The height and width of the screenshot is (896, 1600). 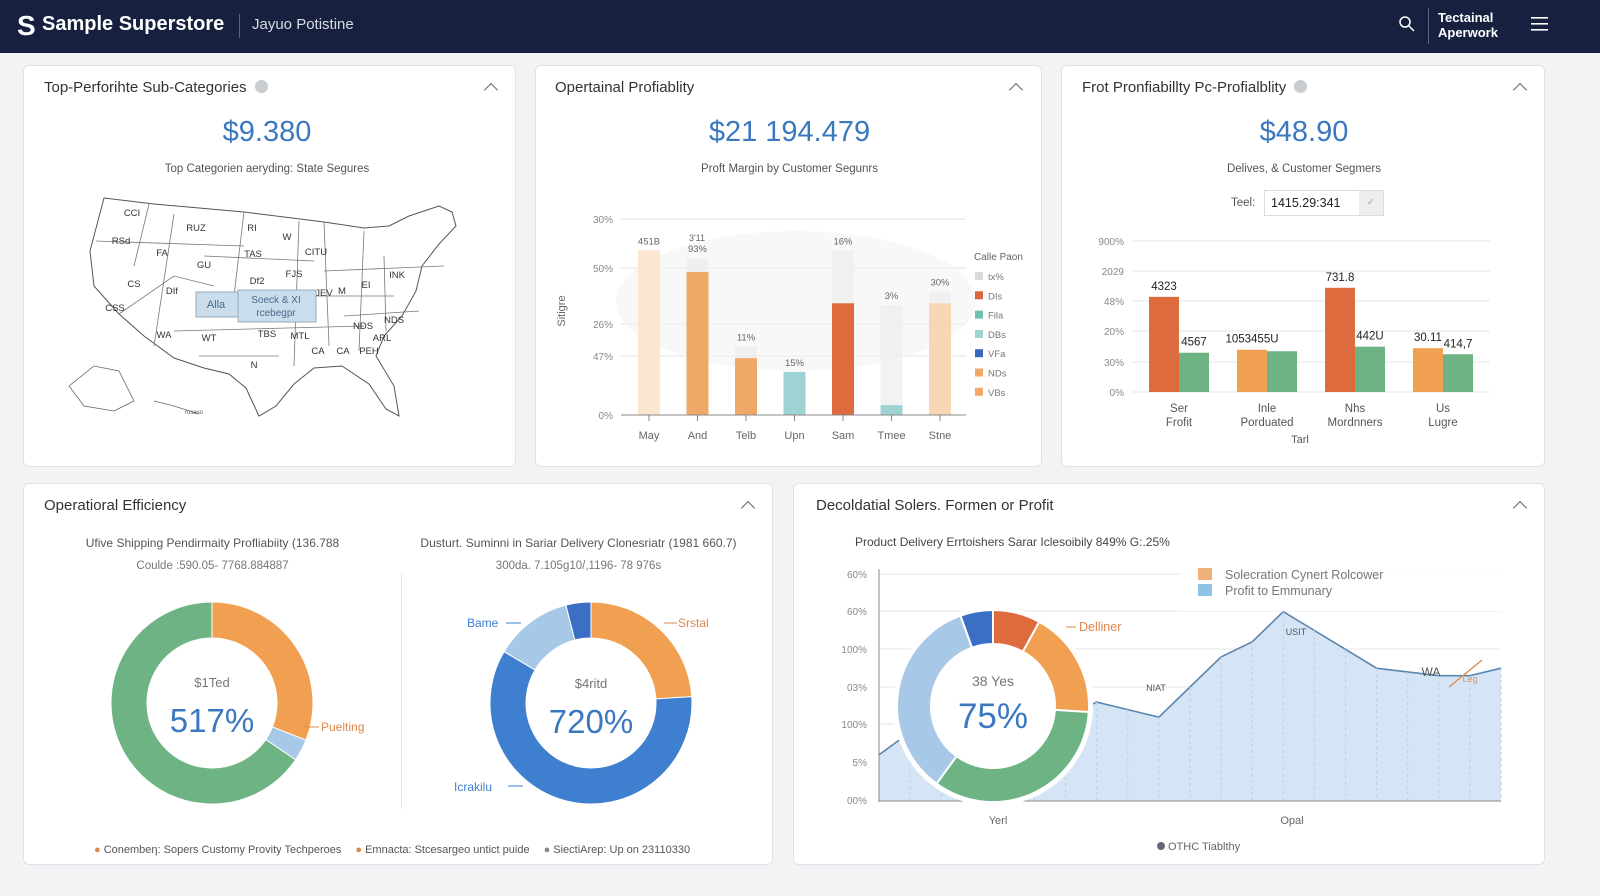 What do you see at coordinates (997, 393) in the screenshot?
I see `legend-label: VBs` at bounding box center [997, 393].